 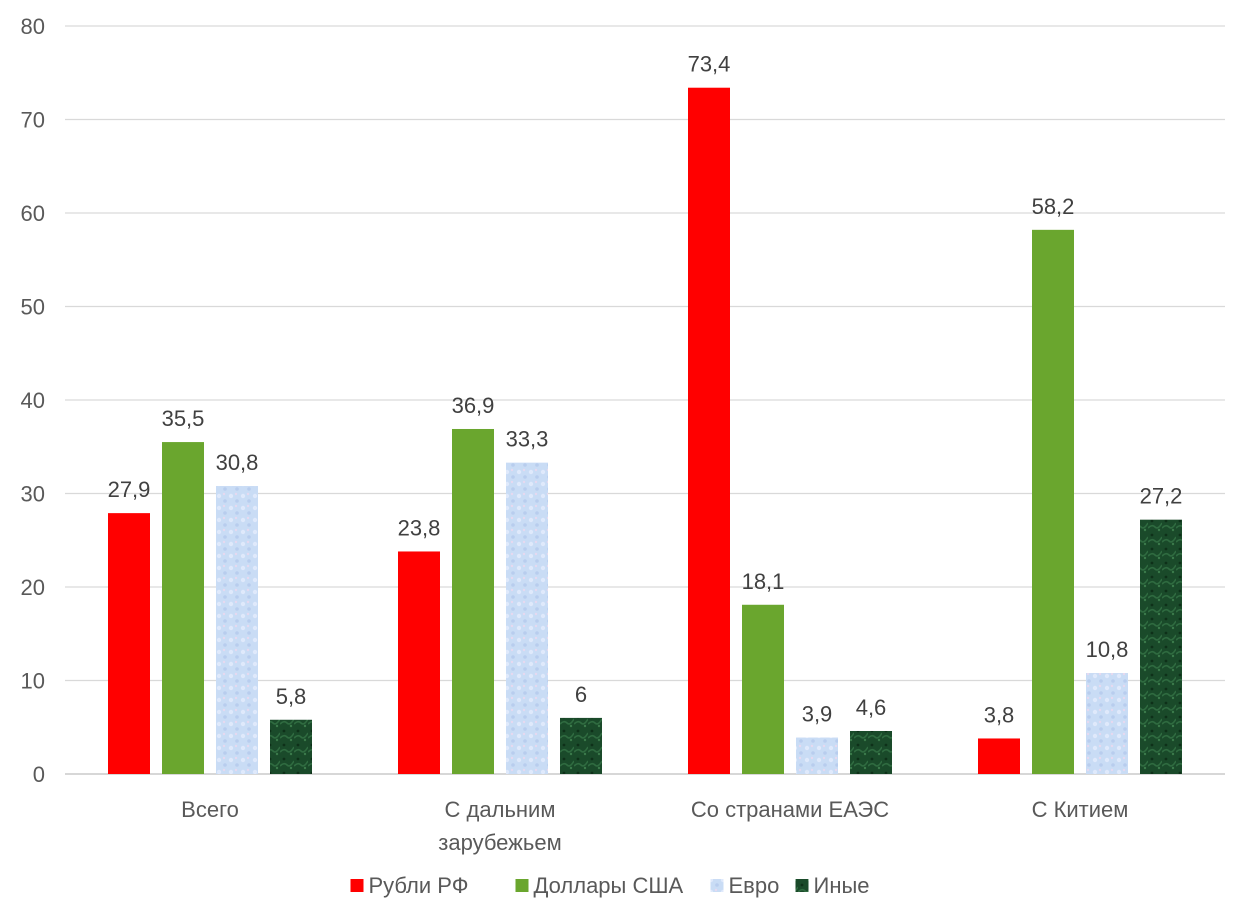 I want to click on category-label: С Китием, so click(x=1080, y=809).